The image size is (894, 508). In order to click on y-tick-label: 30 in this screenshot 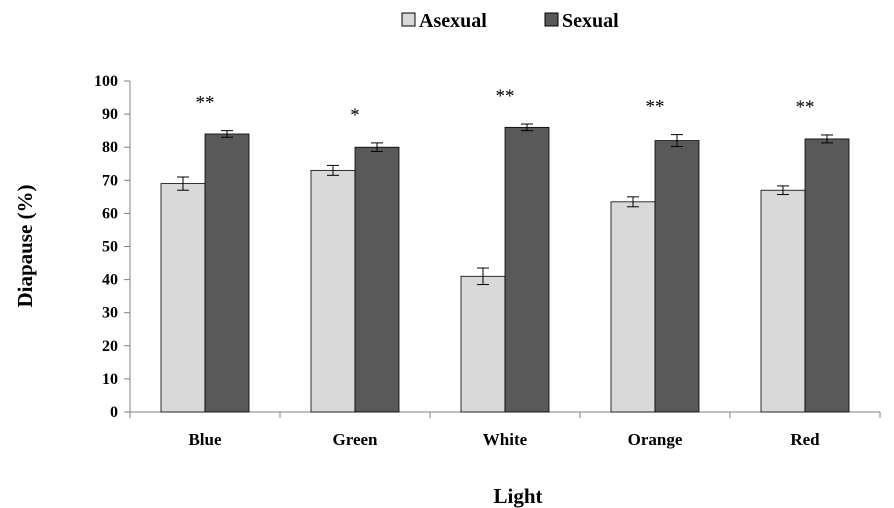, I will do `click(110, 313)`.